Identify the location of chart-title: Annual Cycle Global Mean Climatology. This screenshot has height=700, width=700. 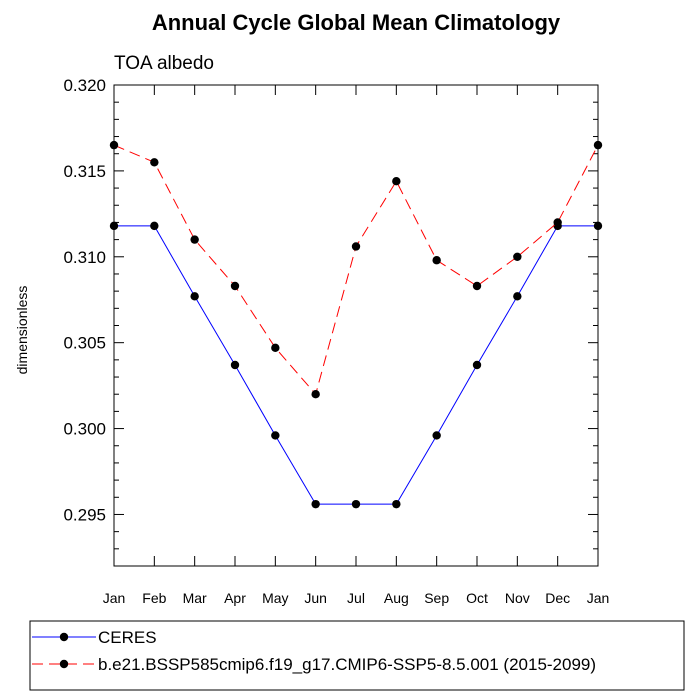
(356, 22).